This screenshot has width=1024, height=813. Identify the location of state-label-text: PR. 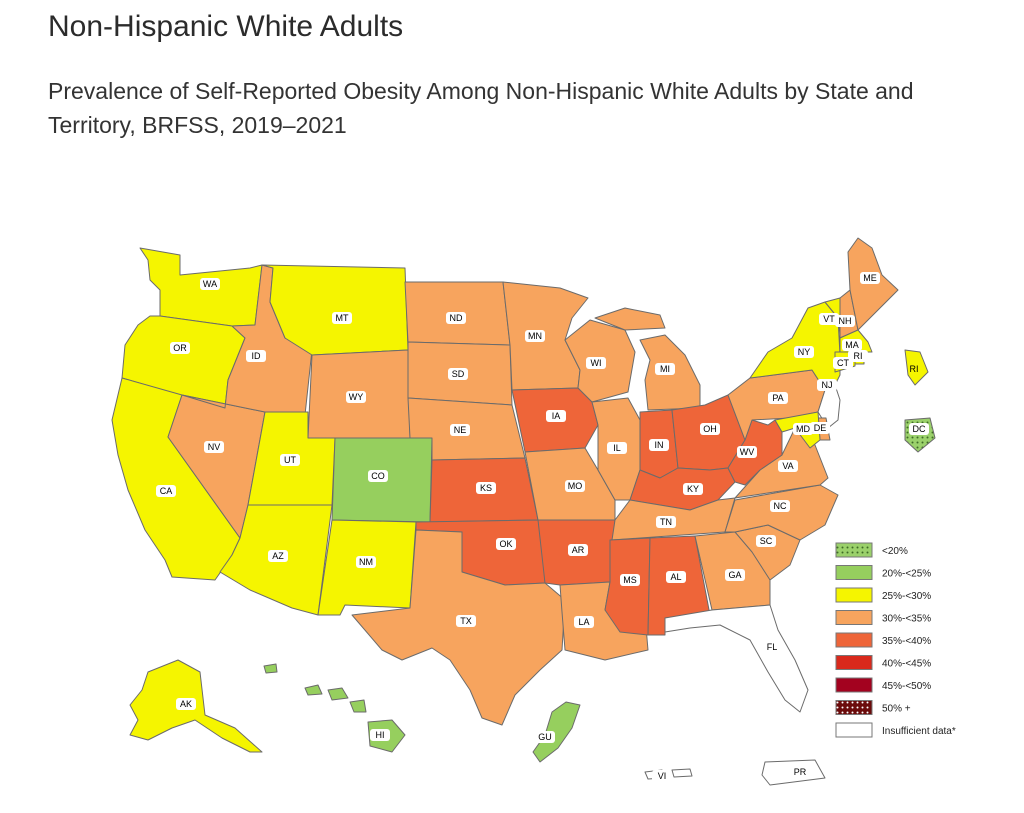
(800, 772).